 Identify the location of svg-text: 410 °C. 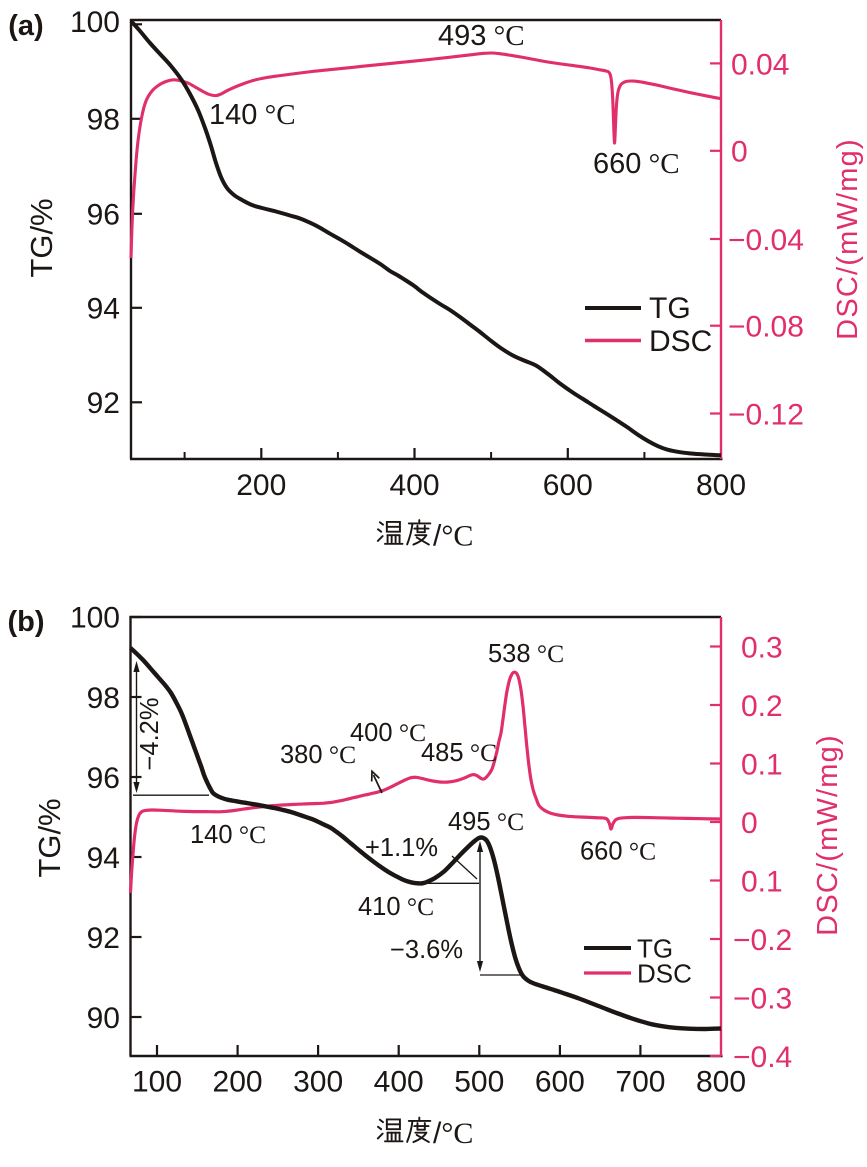
(396, 906).